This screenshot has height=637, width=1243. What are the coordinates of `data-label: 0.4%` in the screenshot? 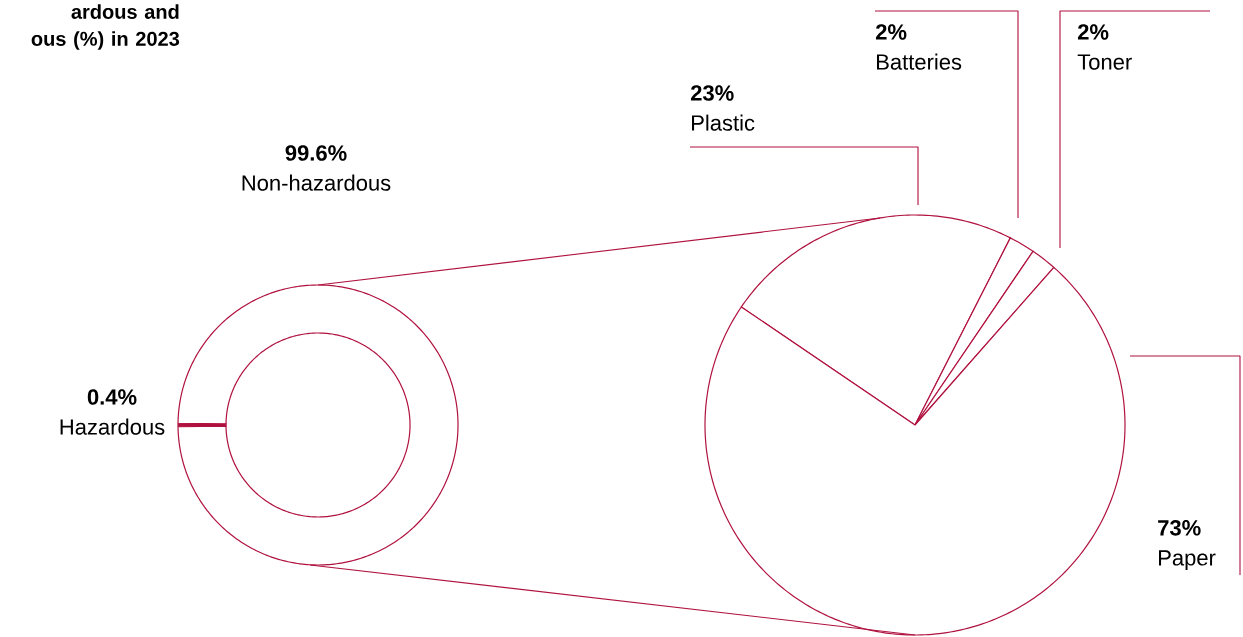 It's located at (112, 397).